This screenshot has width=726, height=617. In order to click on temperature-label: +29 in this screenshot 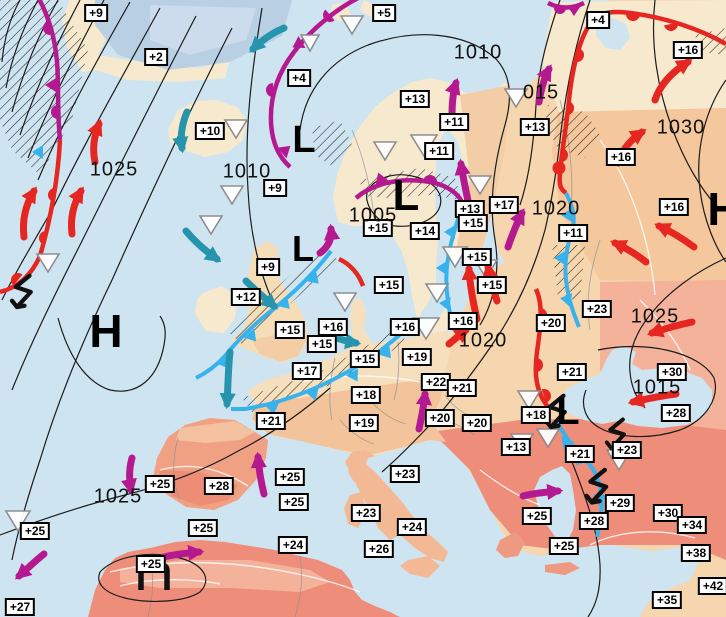, I will do `click(620, 503)`.